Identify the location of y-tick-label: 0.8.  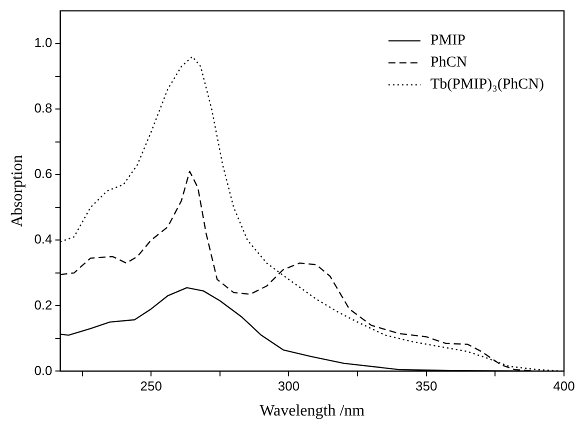
(43, 108).